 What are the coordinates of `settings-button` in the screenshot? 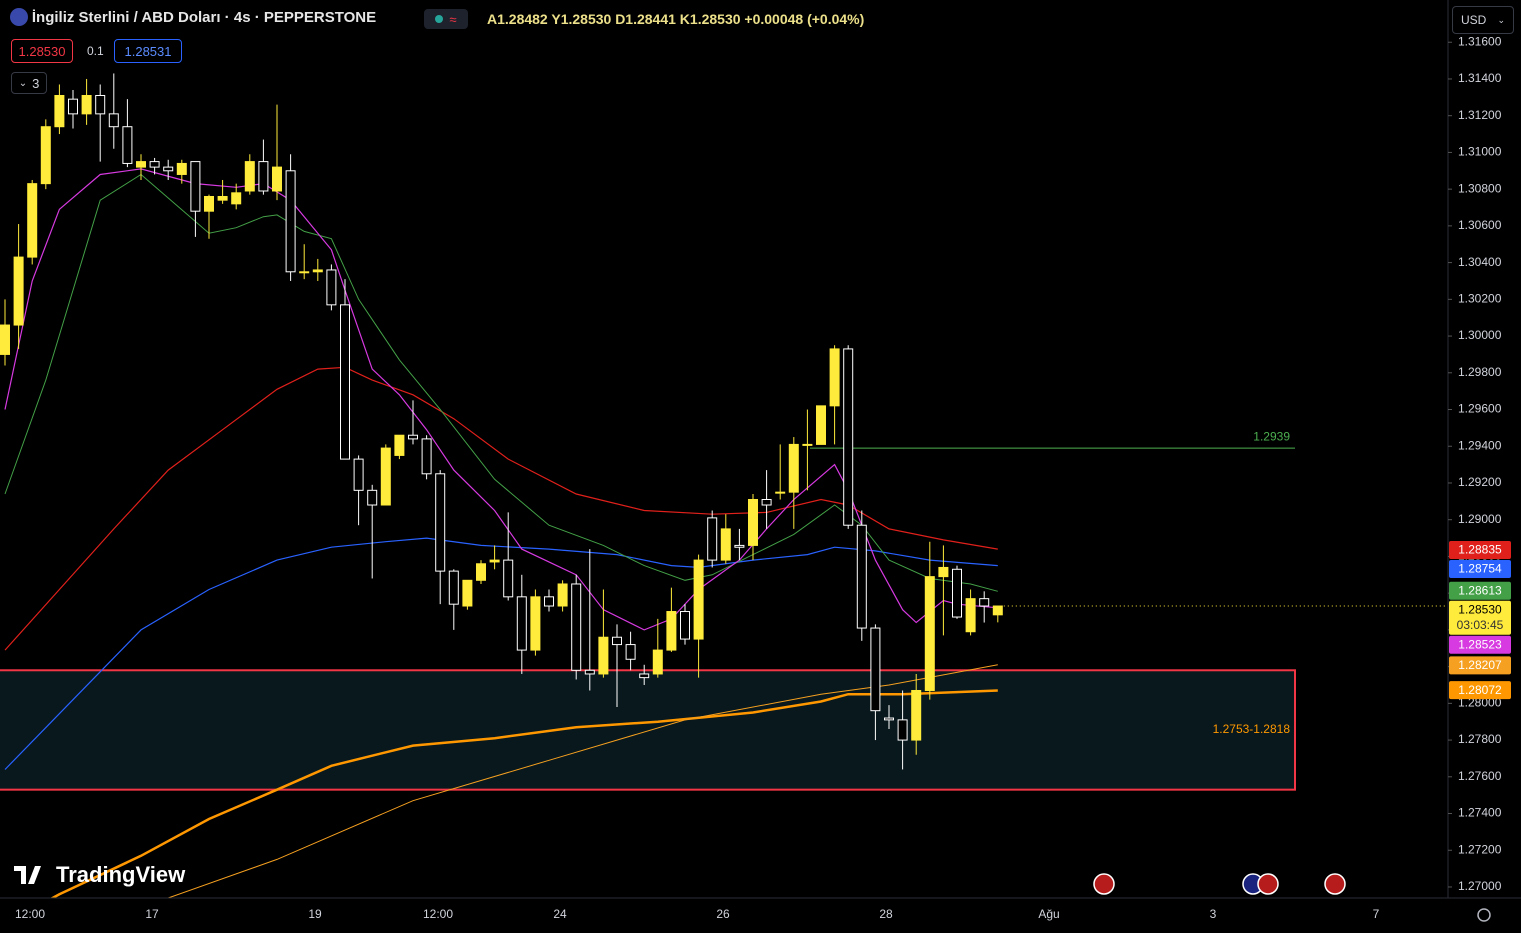 It's located at (1484, 915).